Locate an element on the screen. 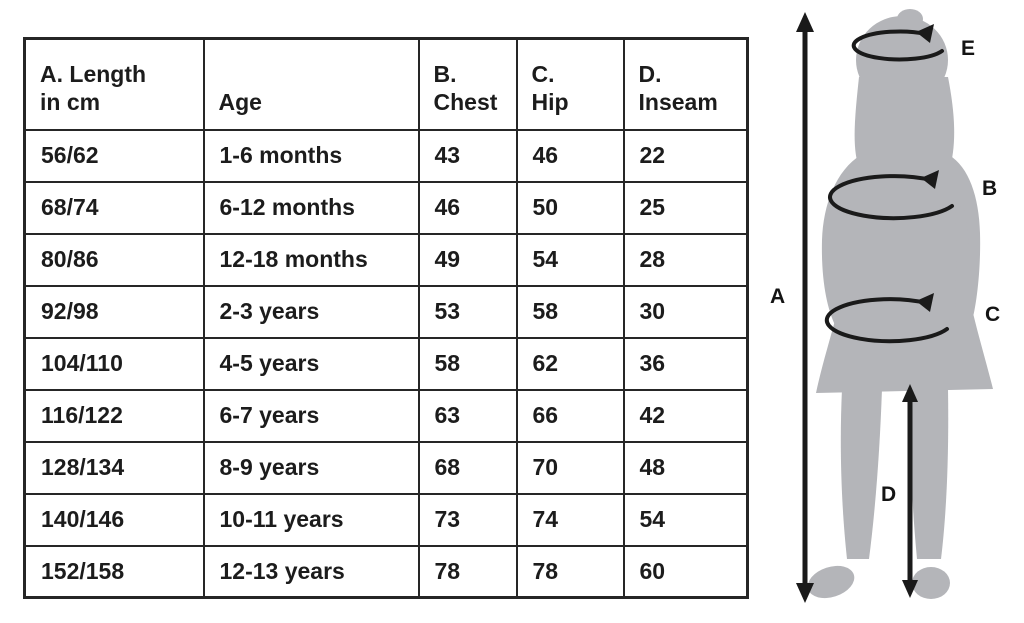 Image resolution: width=1024 pixels, height=623 pixels. label-hip-c: C is located at coordinates (992, 314).